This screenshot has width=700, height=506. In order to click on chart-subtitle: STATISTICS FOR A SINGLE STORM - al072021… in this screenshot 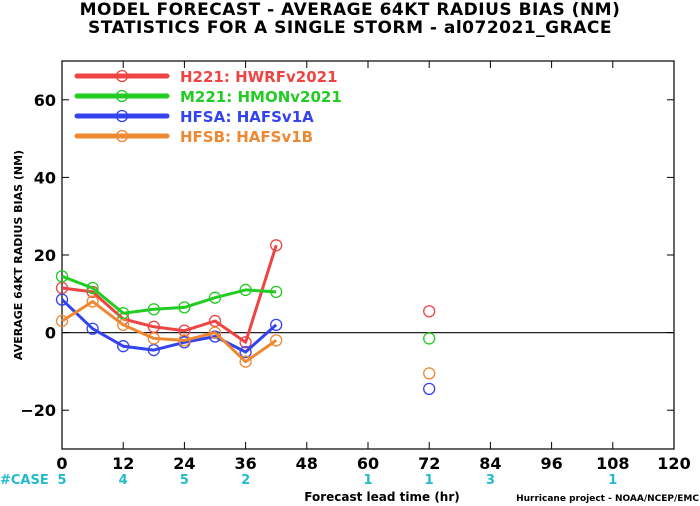, I will do `click(350, 28)`.